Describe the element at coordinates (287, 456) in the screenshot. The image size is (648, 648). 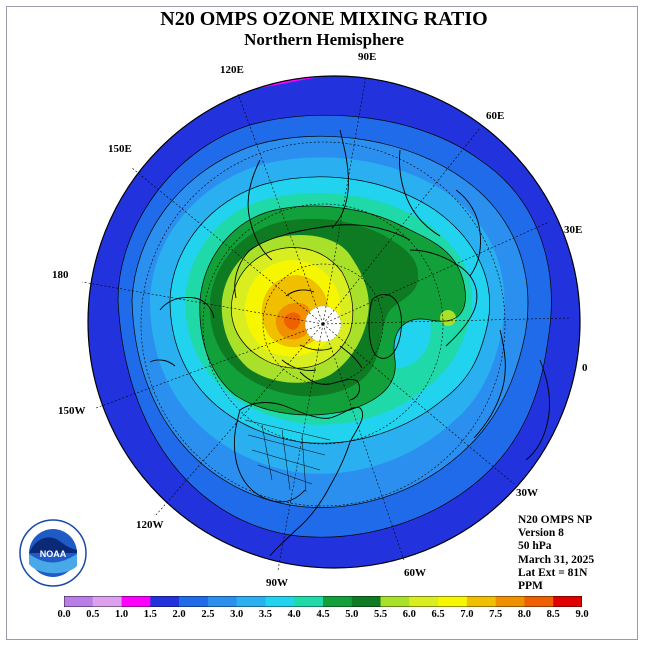
I see `us-state-borders` at that location.